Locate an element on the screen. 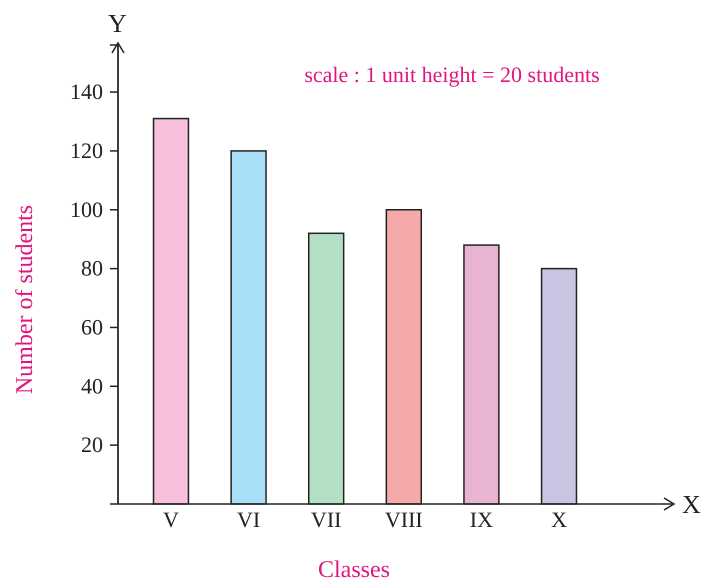 Image resolution: width=704 pixels, height=579 pixels. x-tick-label: X is located at coordinates (559, 519).